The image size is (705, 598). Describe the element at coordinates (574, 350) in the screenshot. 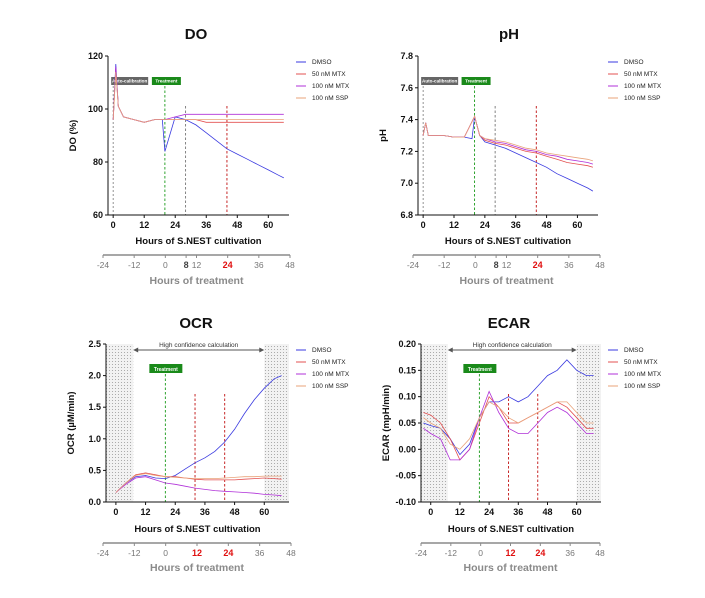

I see `confidence-arrowhead-right` at that location.